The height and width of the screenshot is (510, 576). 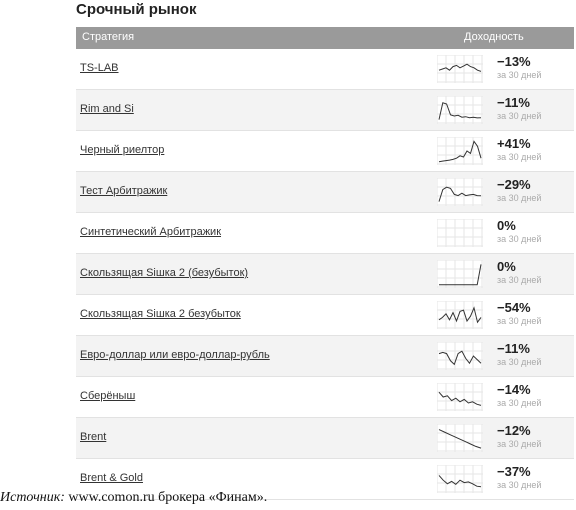 What do you see at coordinates (108, 396) in the screenshot?
I see `strategy-link: Сберёныш` at bounding box center [108, 396].